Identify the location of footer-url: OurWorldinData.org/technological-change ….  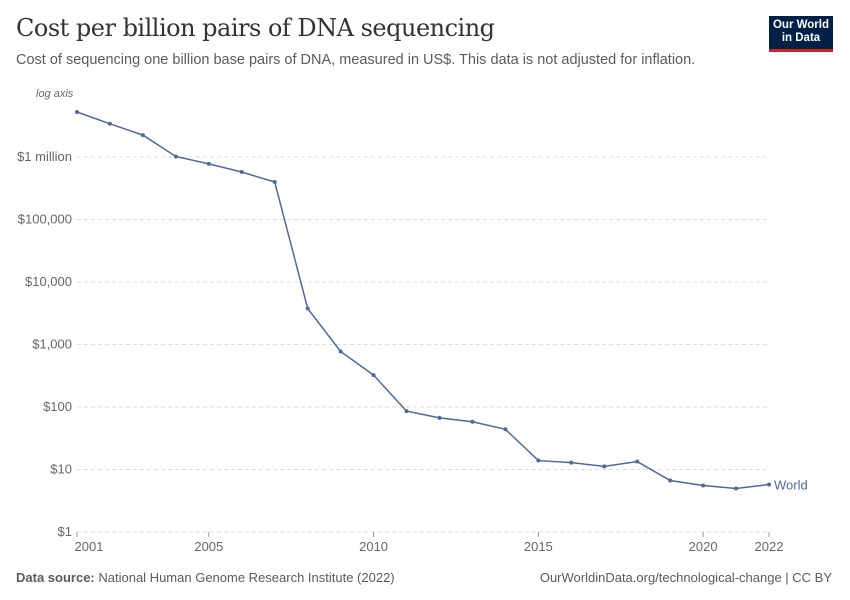
(685, 577).